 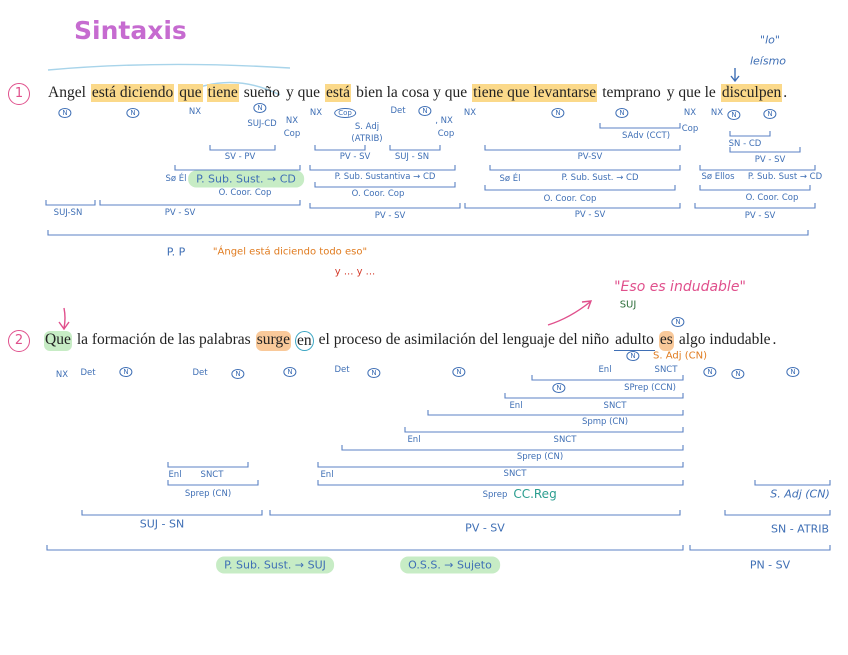 What do you see at coordinates (132, 93) in the screenshot?
I see `word: está diciendo` at bounding box center [132, 93].